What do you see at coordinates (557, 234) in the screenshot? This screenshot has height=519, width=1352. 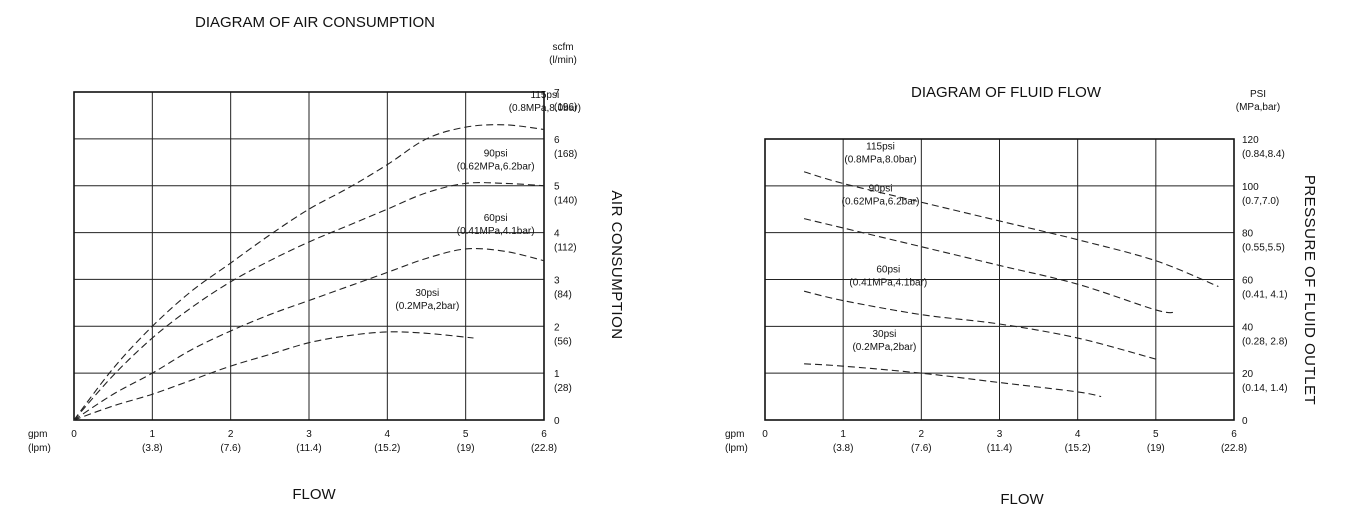 I see `y-tick-label: 4` at bounding box center [557, 234].